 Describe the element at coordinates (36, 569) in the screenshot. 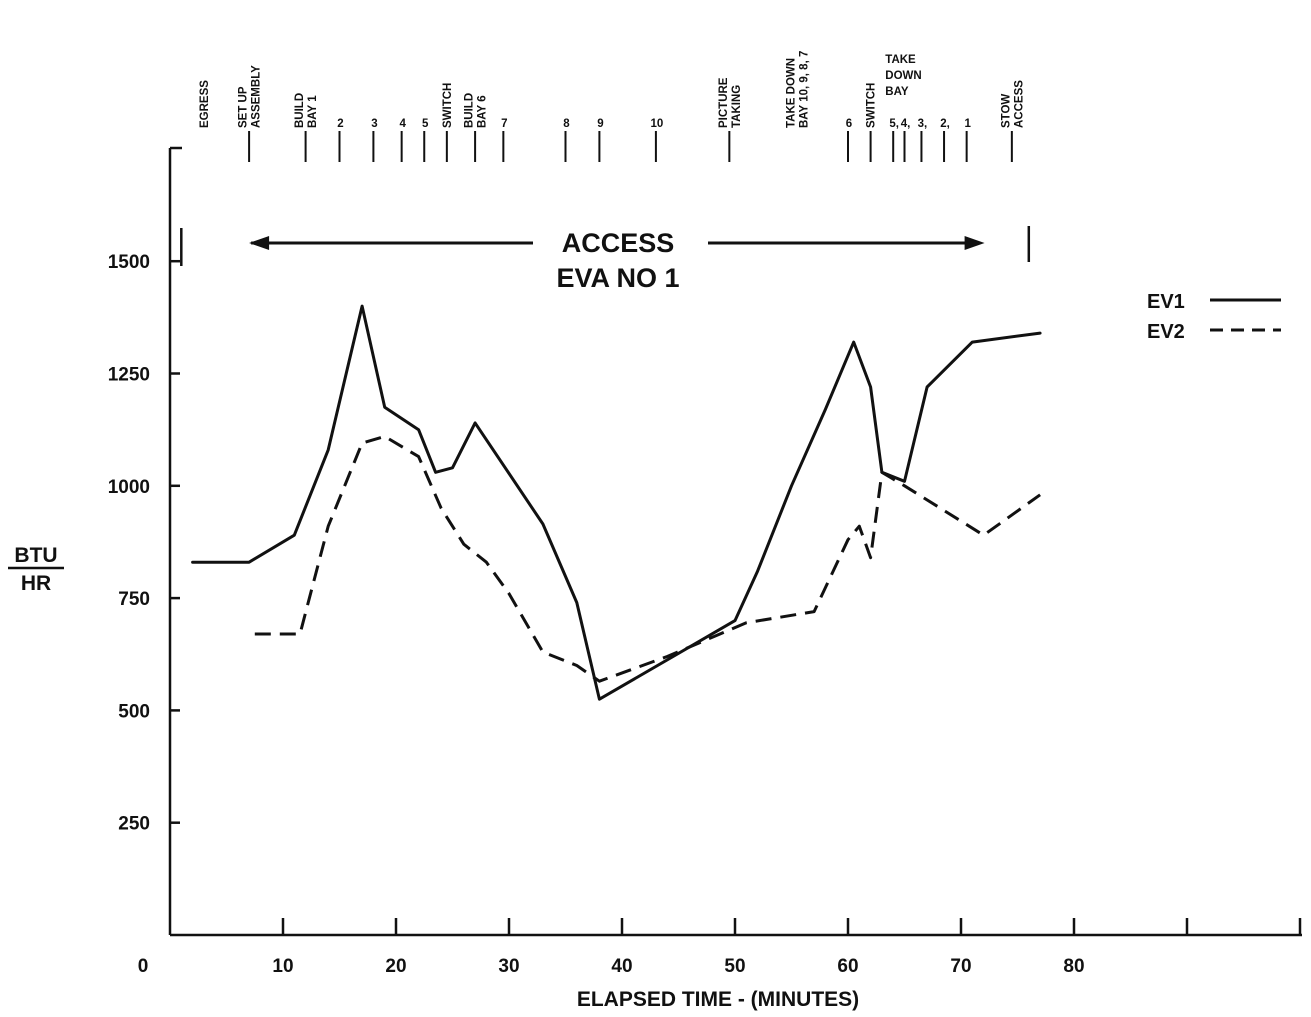

I see `y-axis-title: BTU HR` at that location.